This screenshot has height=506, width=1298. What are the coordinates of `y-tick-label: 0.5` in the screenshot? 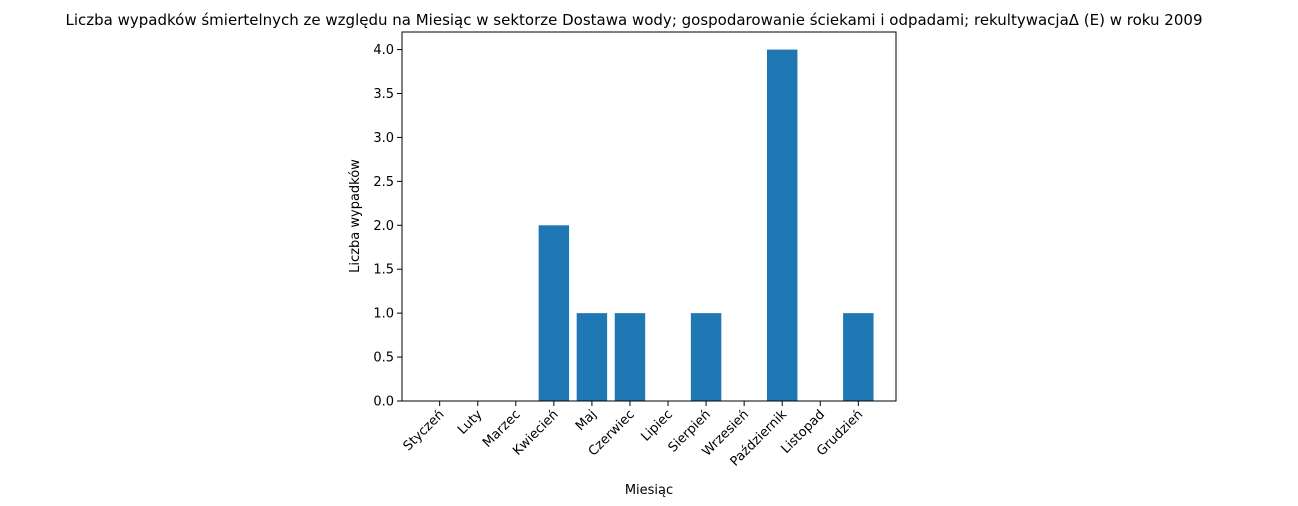 It's located at (383, 358).